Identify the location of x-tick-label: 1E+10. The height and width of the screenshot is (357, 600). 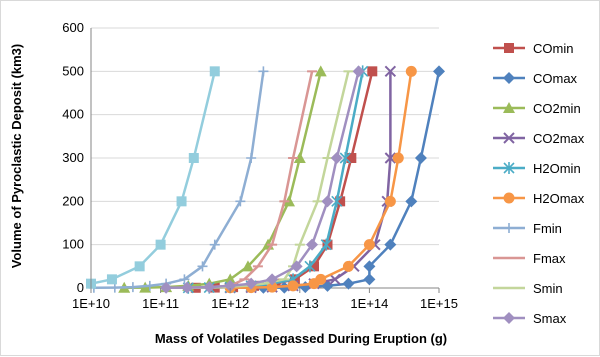
(91, 303).